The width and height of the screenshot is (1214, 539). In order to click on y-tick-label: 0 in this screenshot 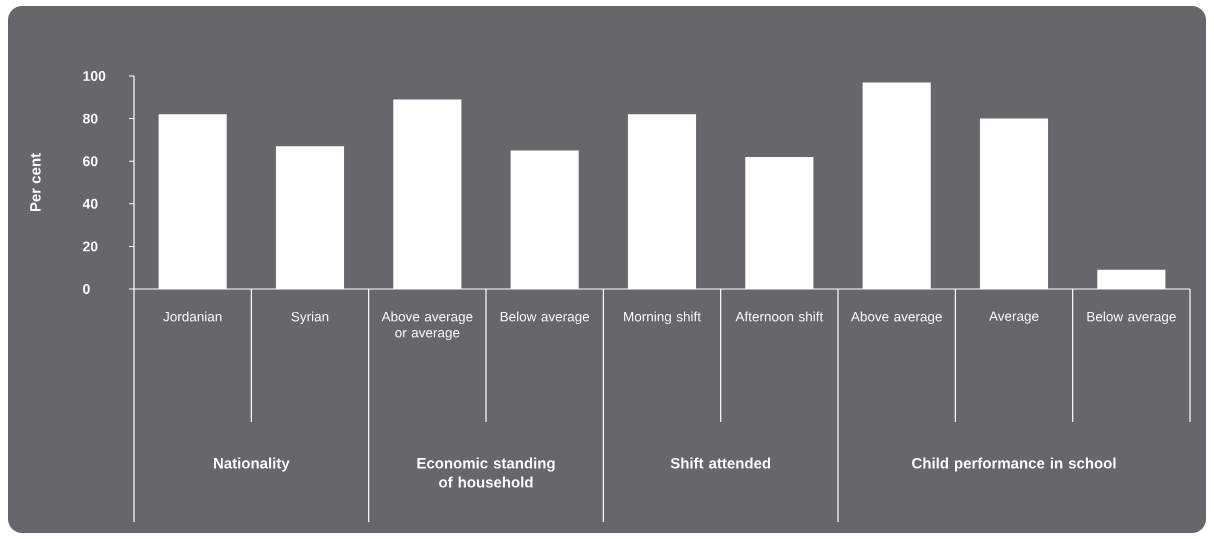, I will do `click(86, 289)`.